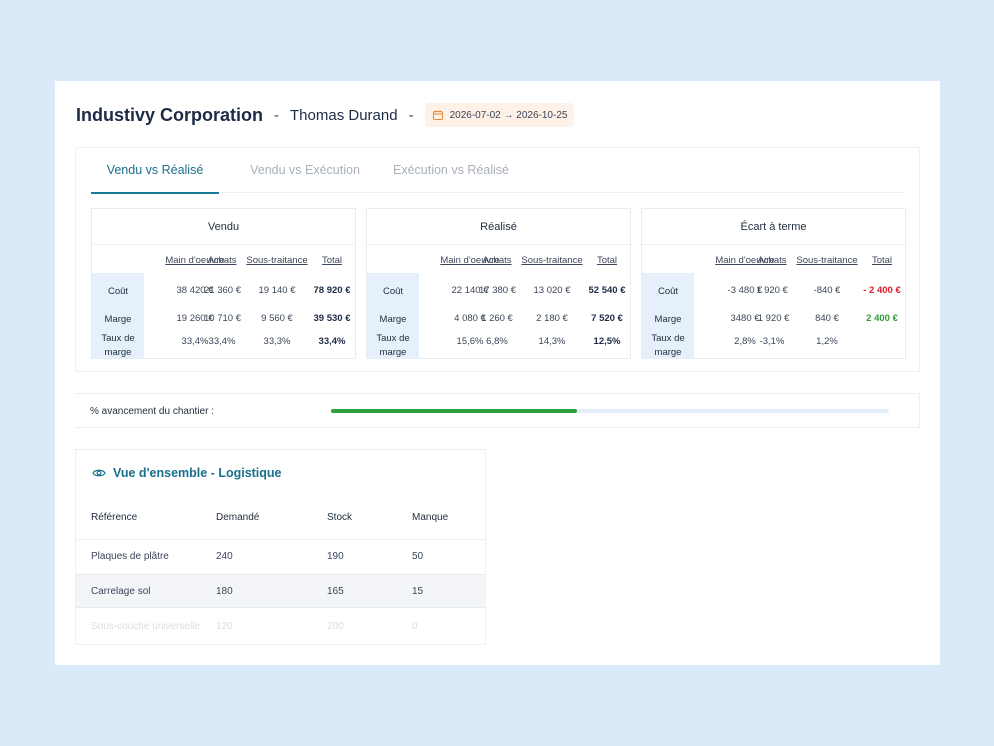 The height and width of the screenshot is (746, 994). Describe the element at coordinates (238, 517) in the screenshot. I see `col-demande: Demandé` at that location.